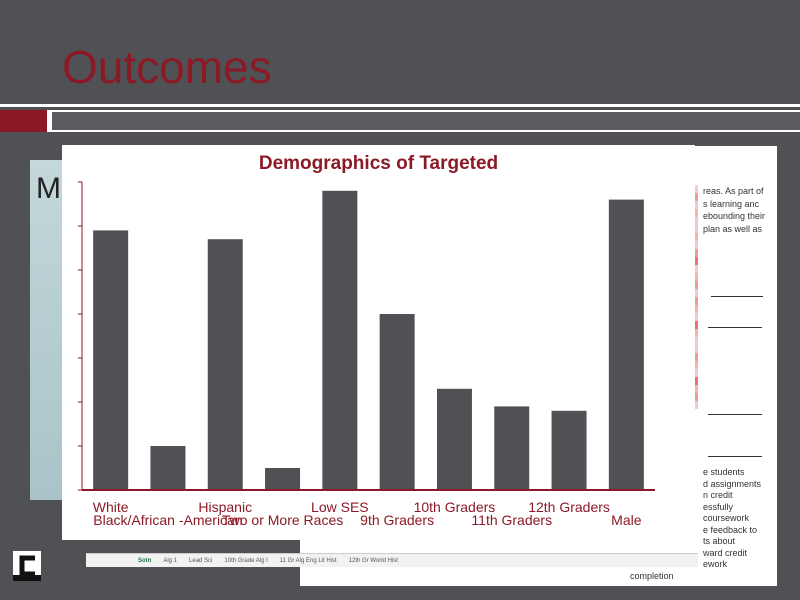 Image resolution: width=800 pixels, height=600 pixels. What do you see at coordinates (23, 121) in the screenshot?
I see `accent-block` at bounding box center [23, 121].